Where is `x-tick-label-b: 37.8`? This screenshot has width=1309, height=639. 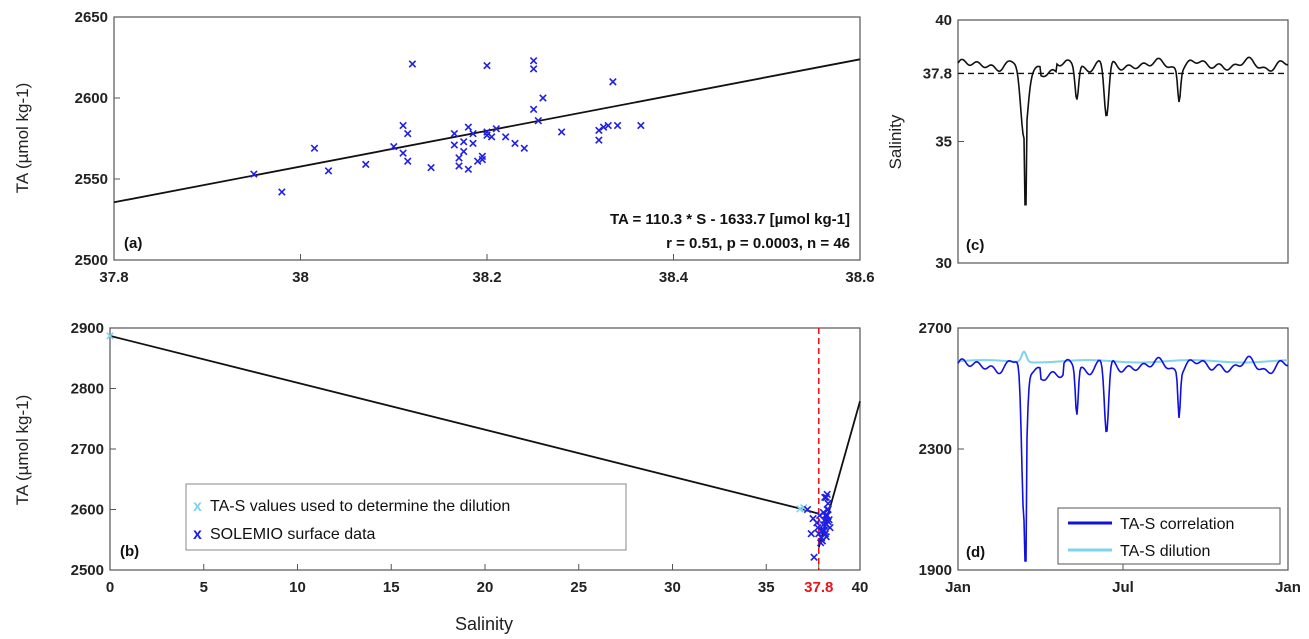
x-tick-label-b: 37.8 is located at coordinates (818, 587).